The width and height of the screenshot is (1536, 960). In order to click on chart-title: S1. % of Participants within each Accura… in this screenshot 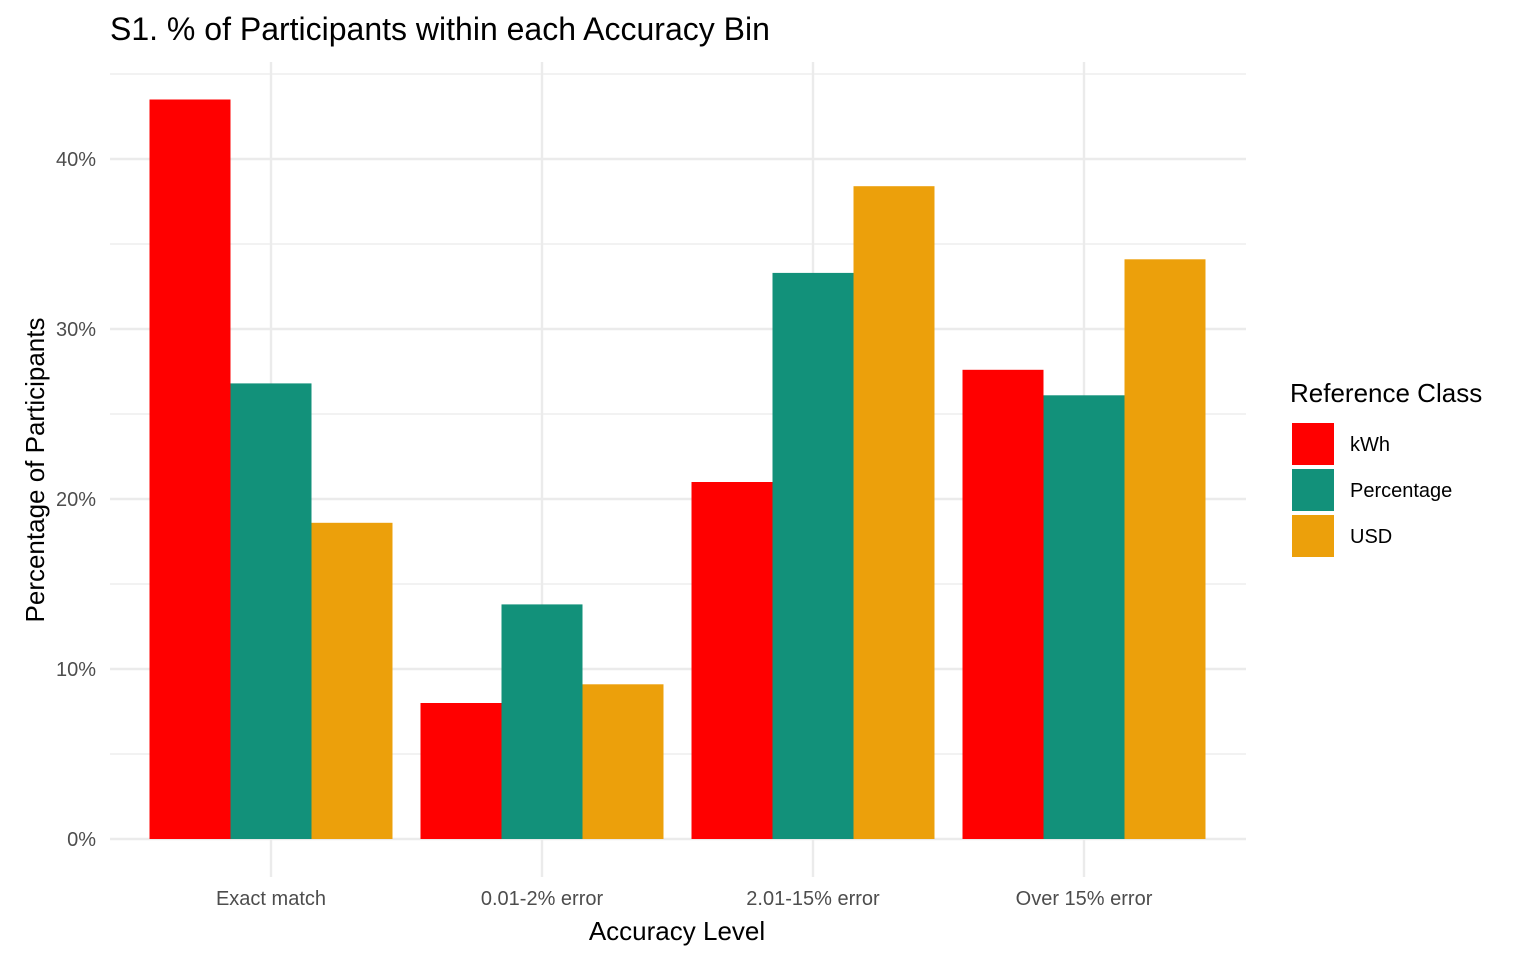, I will do `click(440, 29)`.